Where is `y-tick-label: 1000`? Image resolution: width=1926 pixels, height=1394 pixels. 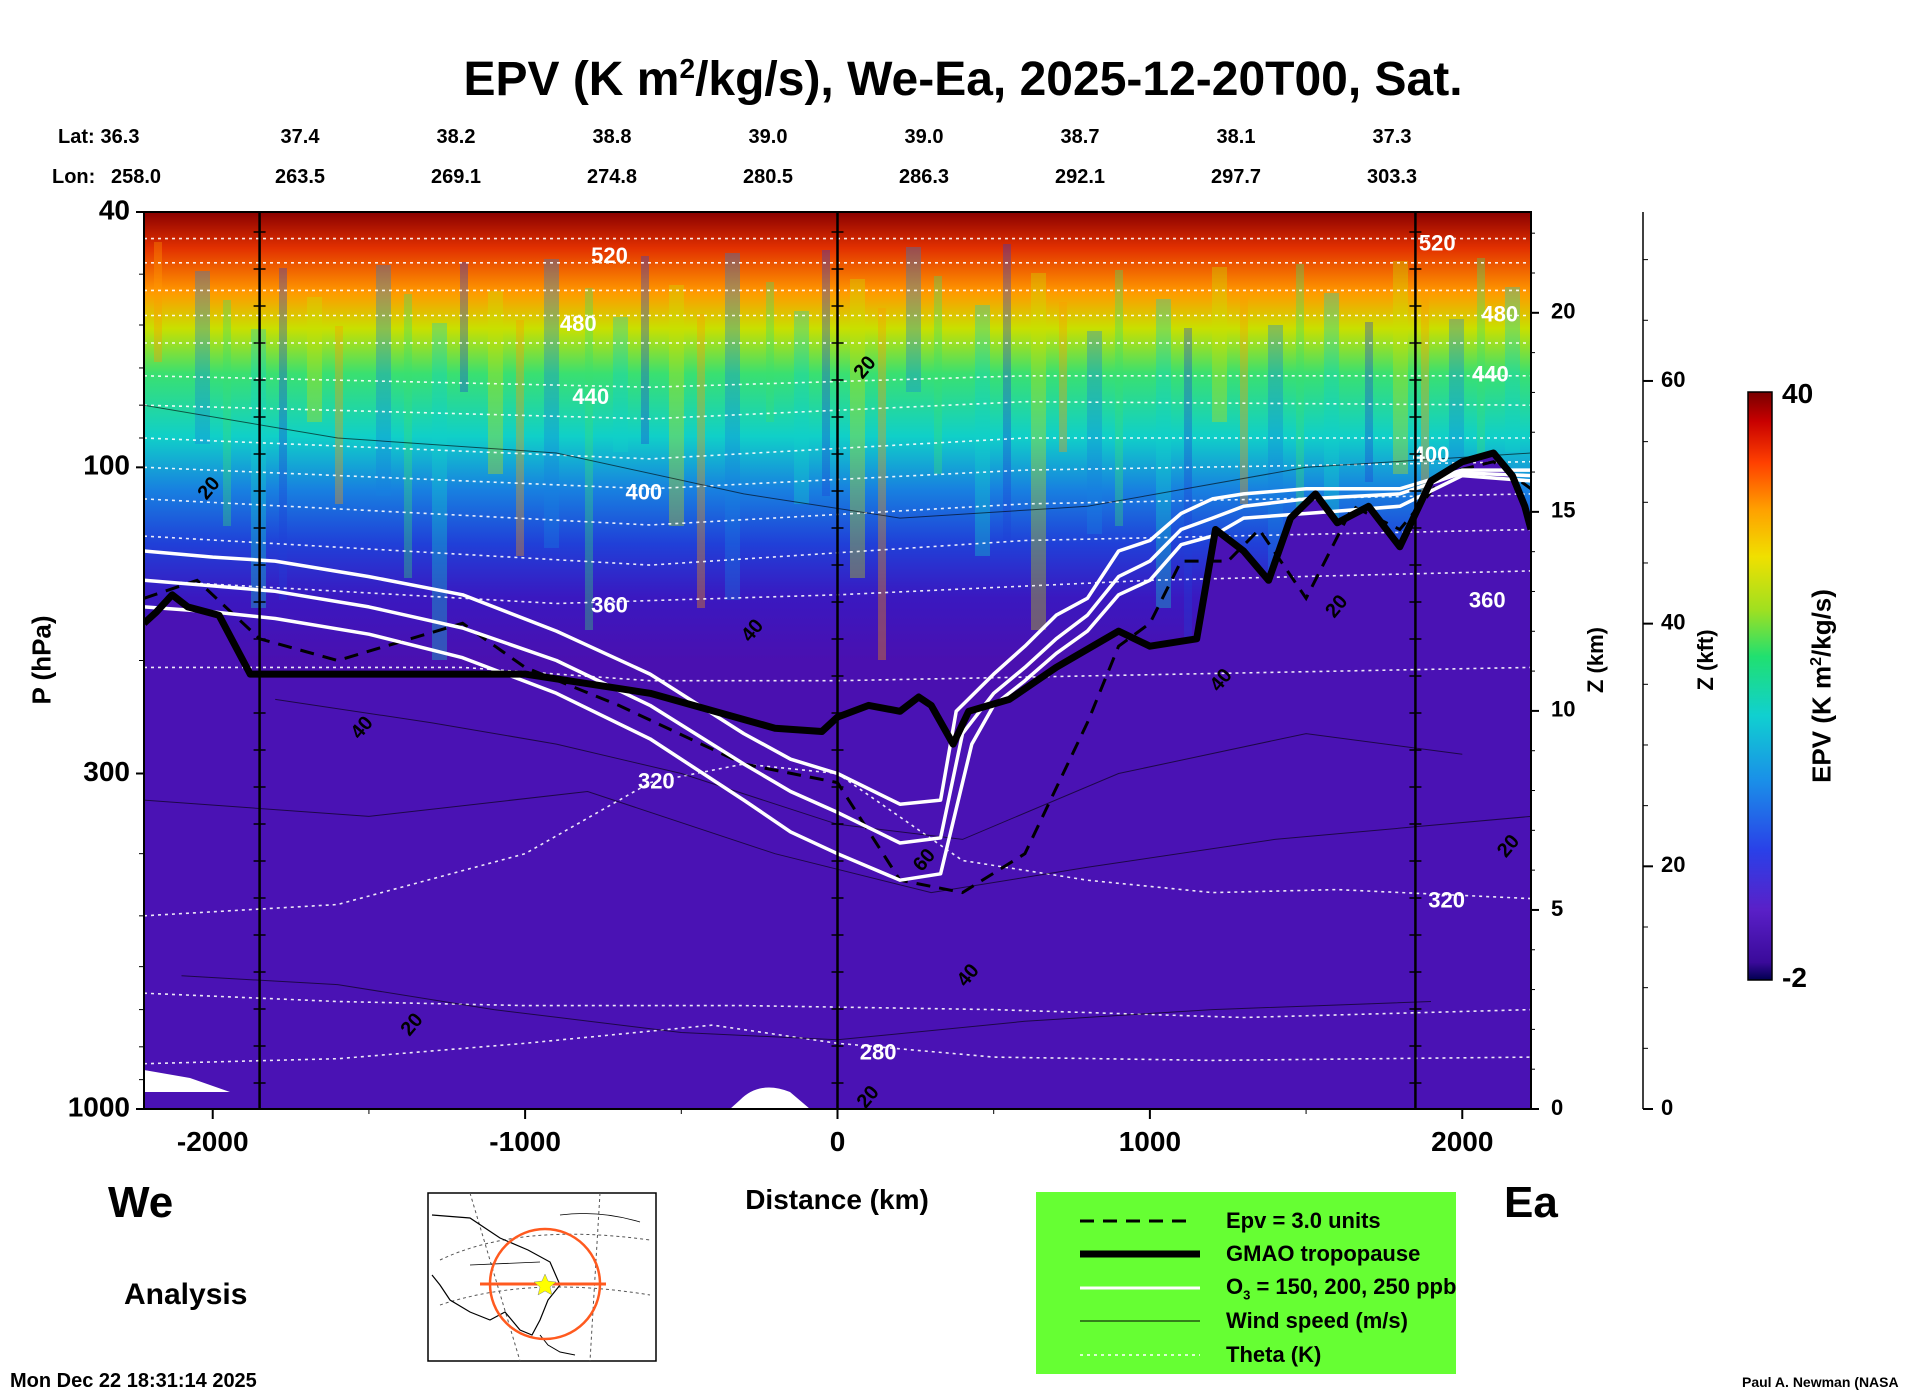 y-tick-label: 1000 is located at coordinates (99, 1106).